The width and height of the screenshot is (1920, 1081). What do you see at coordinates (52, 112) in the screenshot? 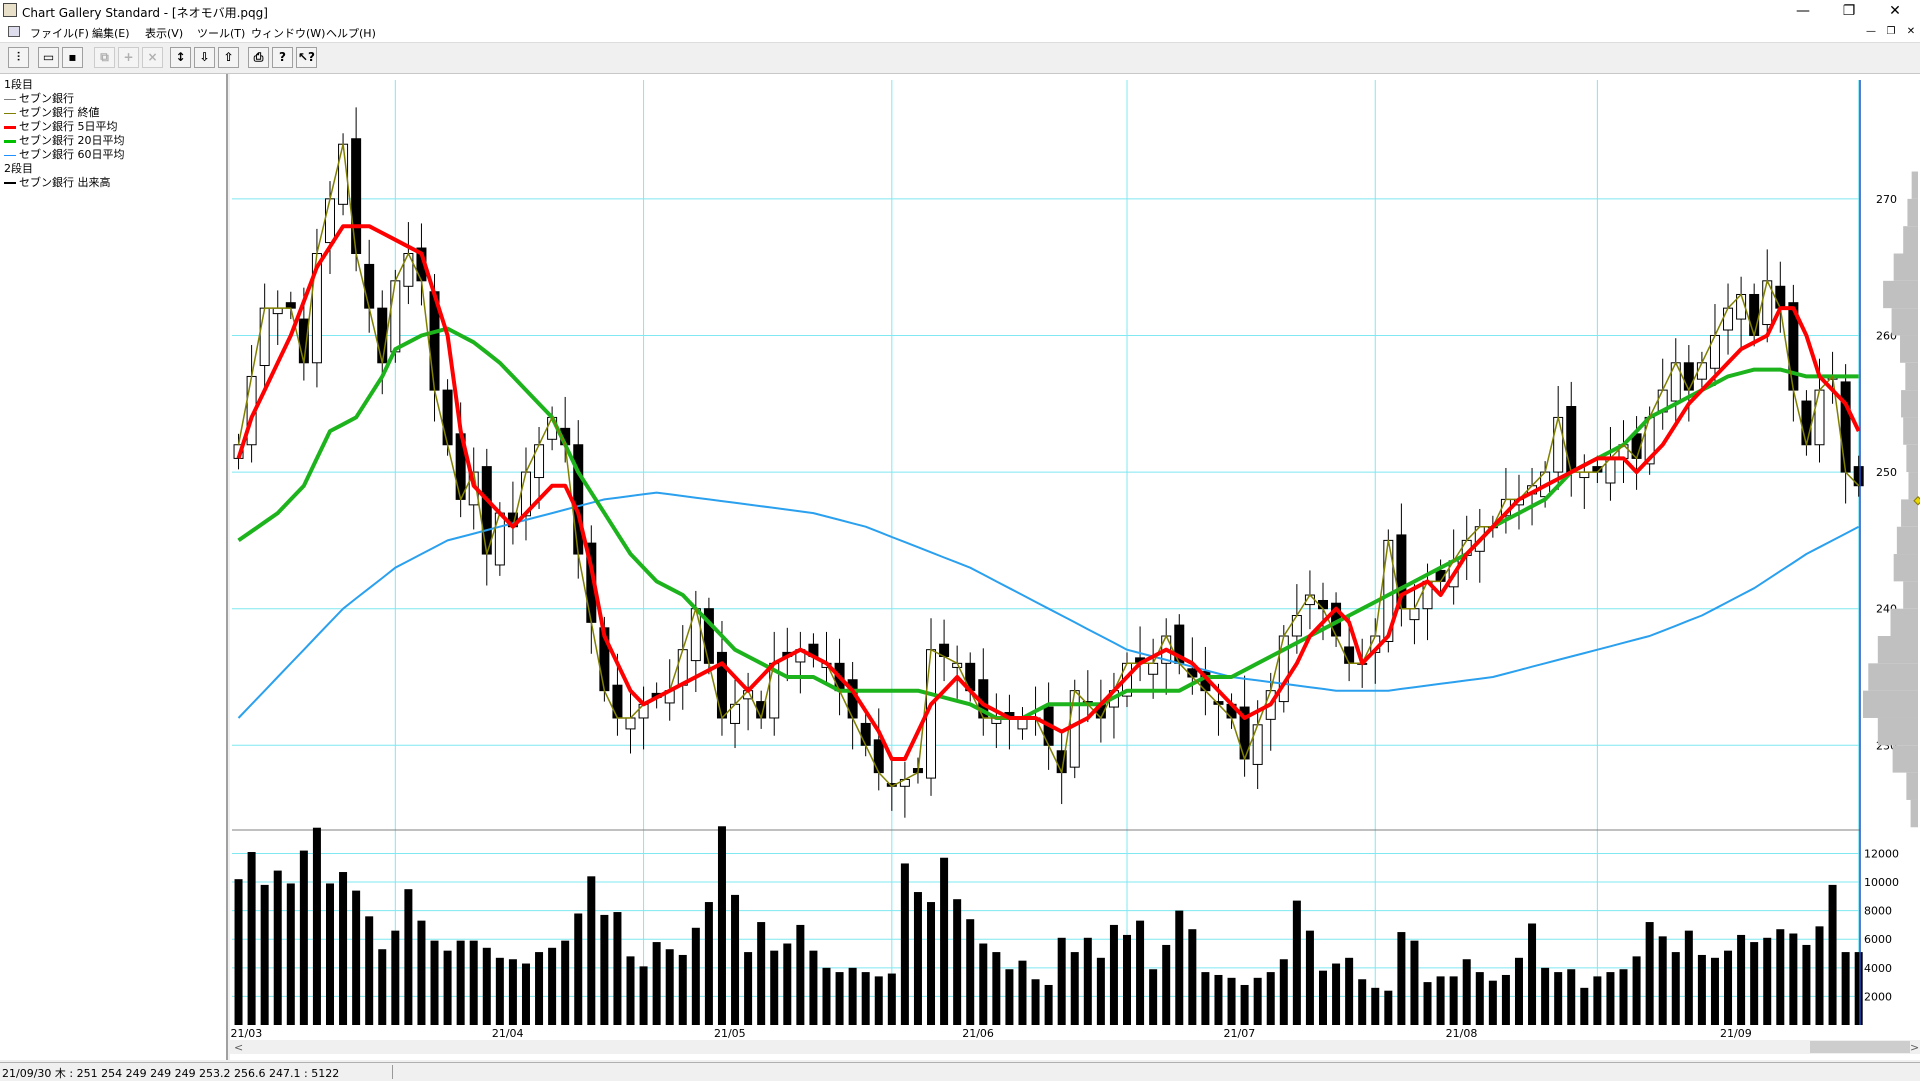
I see `legend-item-close: セブン銀行 終値` at bounding box center [52, 112].